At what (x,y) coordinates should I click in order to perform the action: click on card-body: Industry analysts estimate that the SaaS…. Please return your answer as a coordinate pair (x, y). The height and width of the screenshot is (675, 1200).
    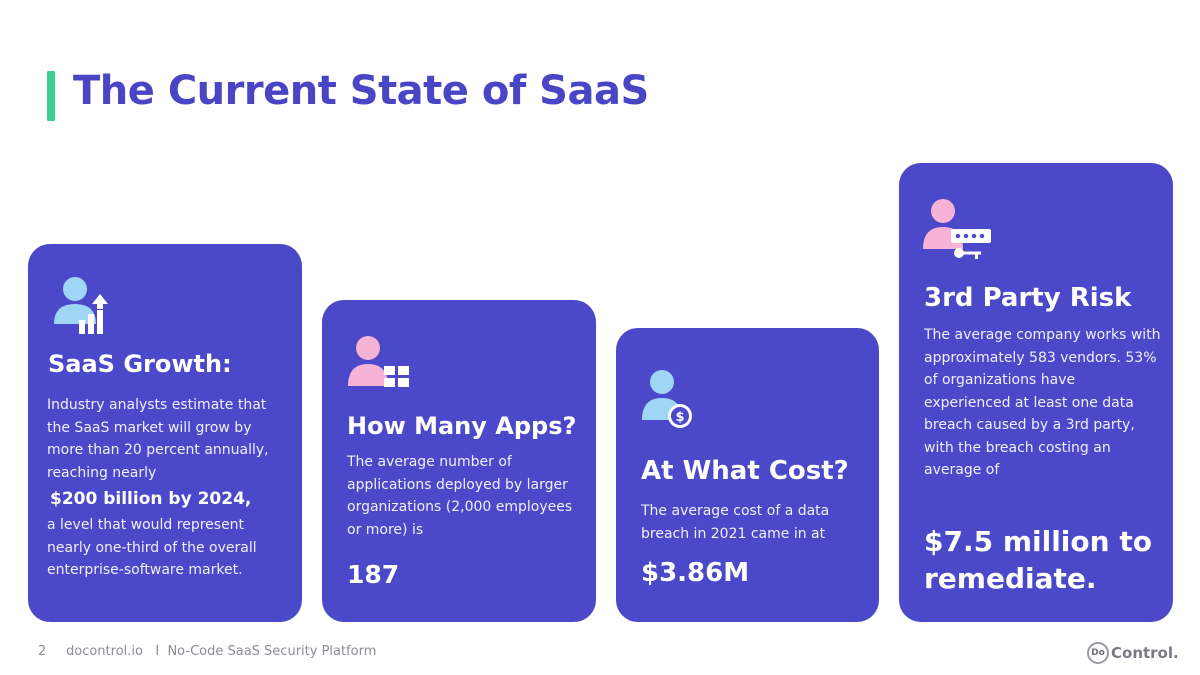
    Looking at the image, I should click on (158, 439).